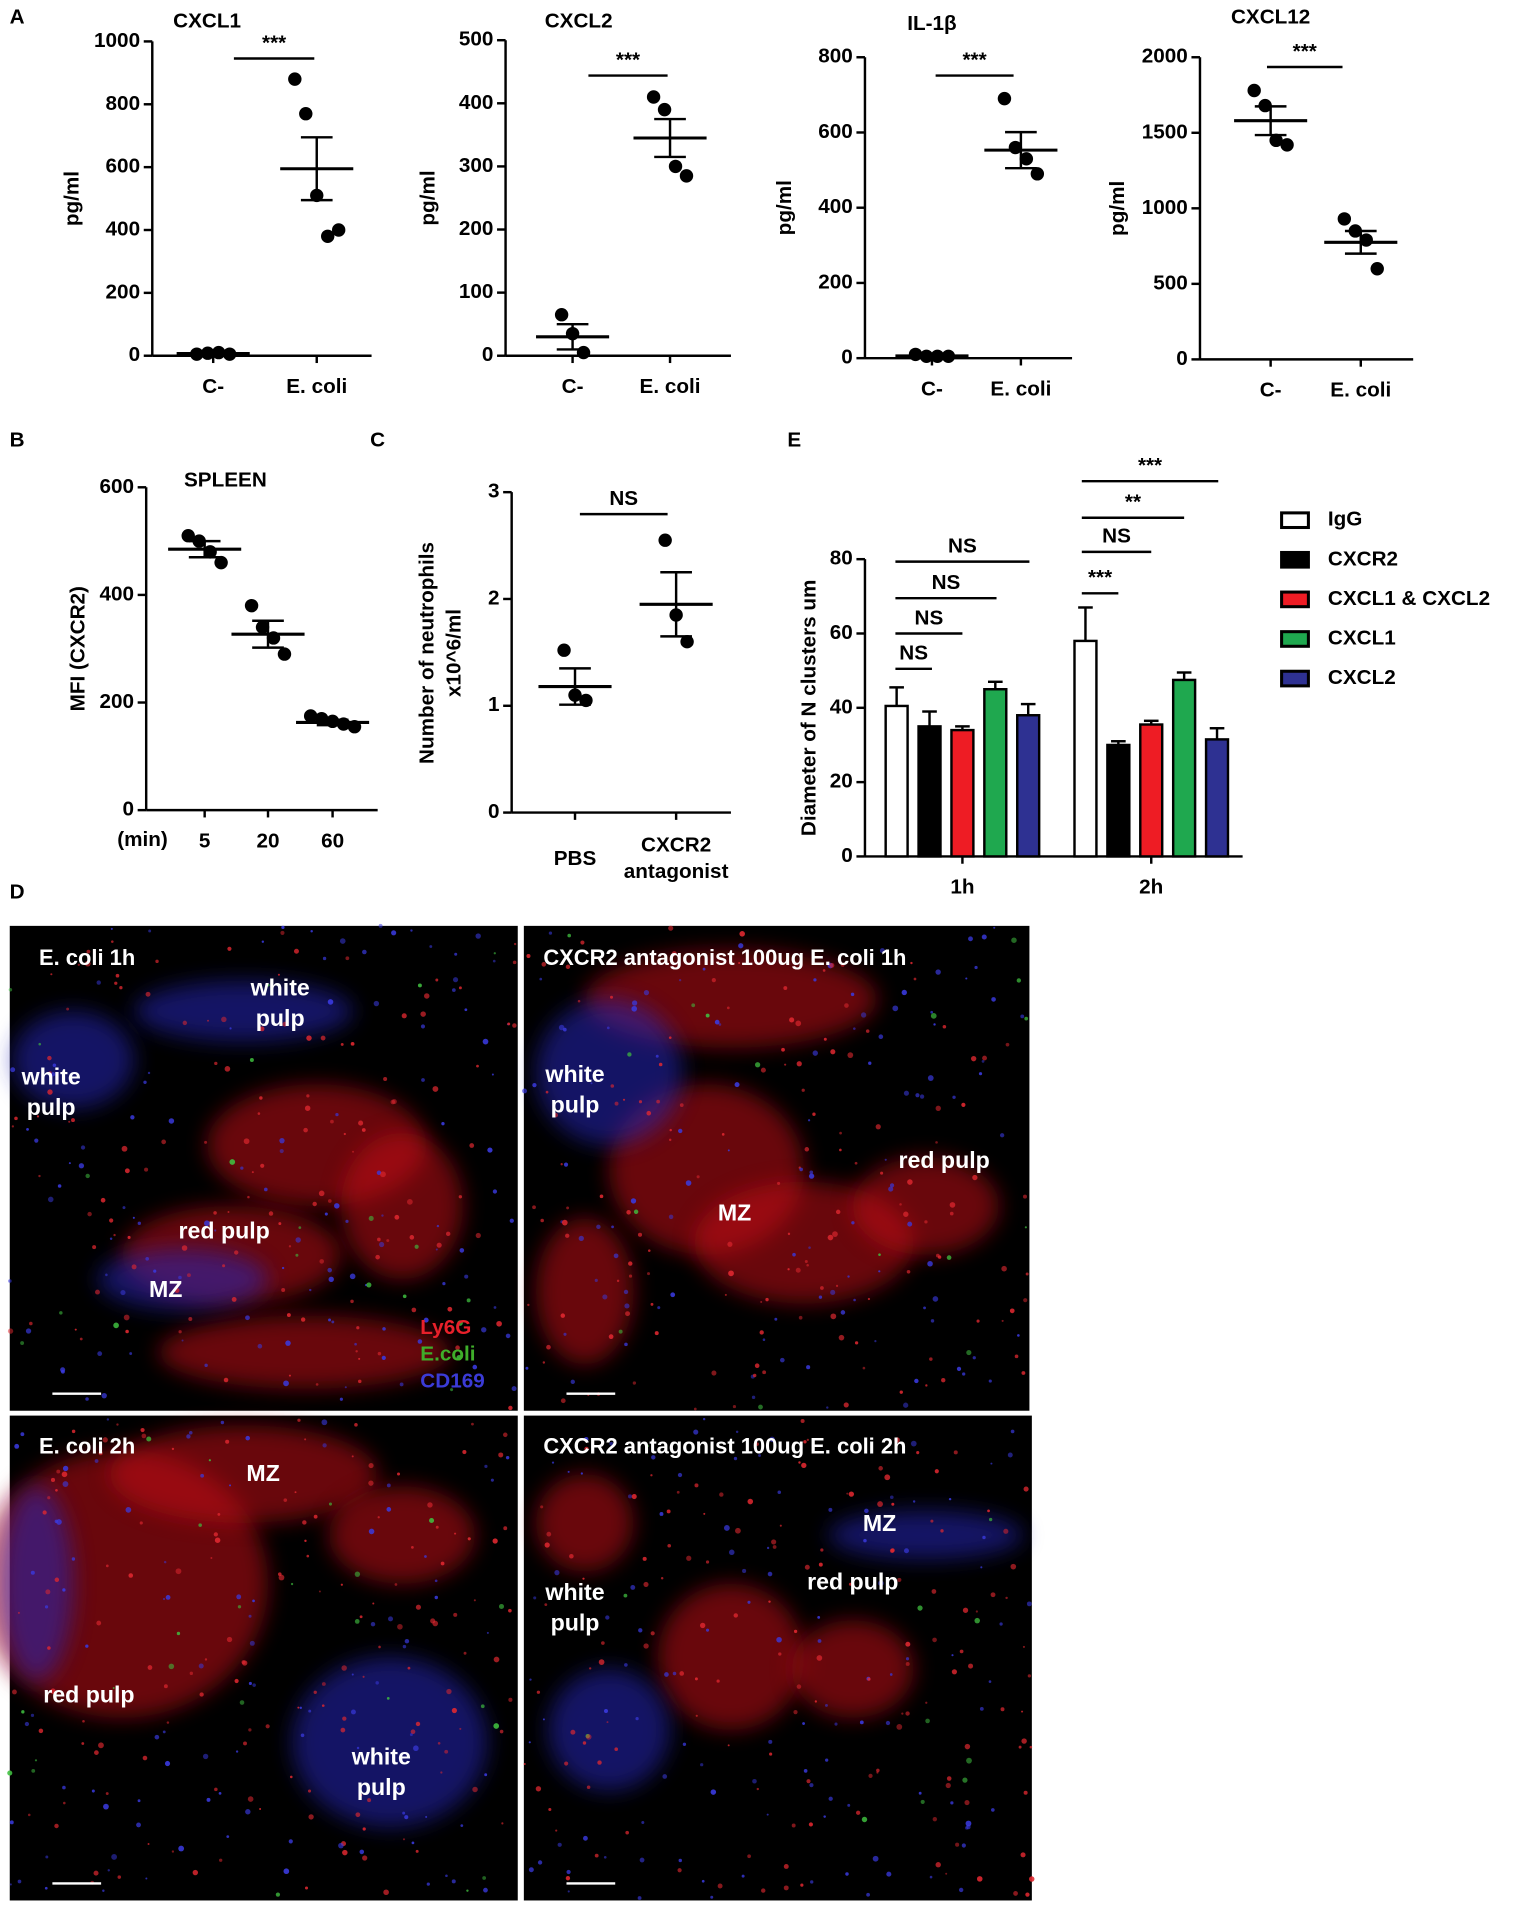 The width and height of the screenshot is (1535, 1922). Describe the element at coordinates (1165, 207) in the screenshot. I see `y-tick-label: 1000` at that location.